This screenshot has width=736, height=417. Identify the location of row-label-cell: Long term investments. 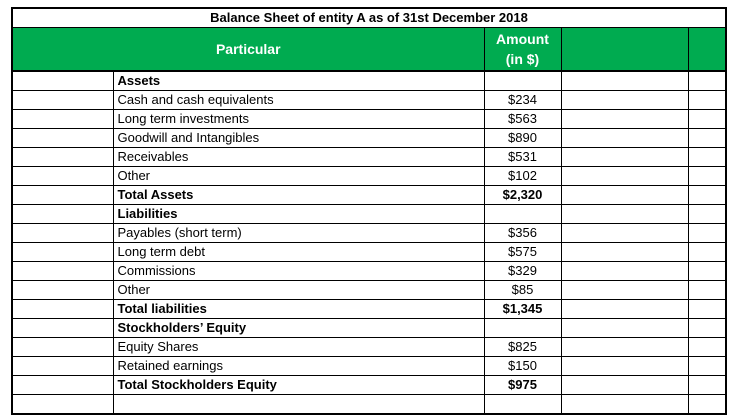
(298, 119).